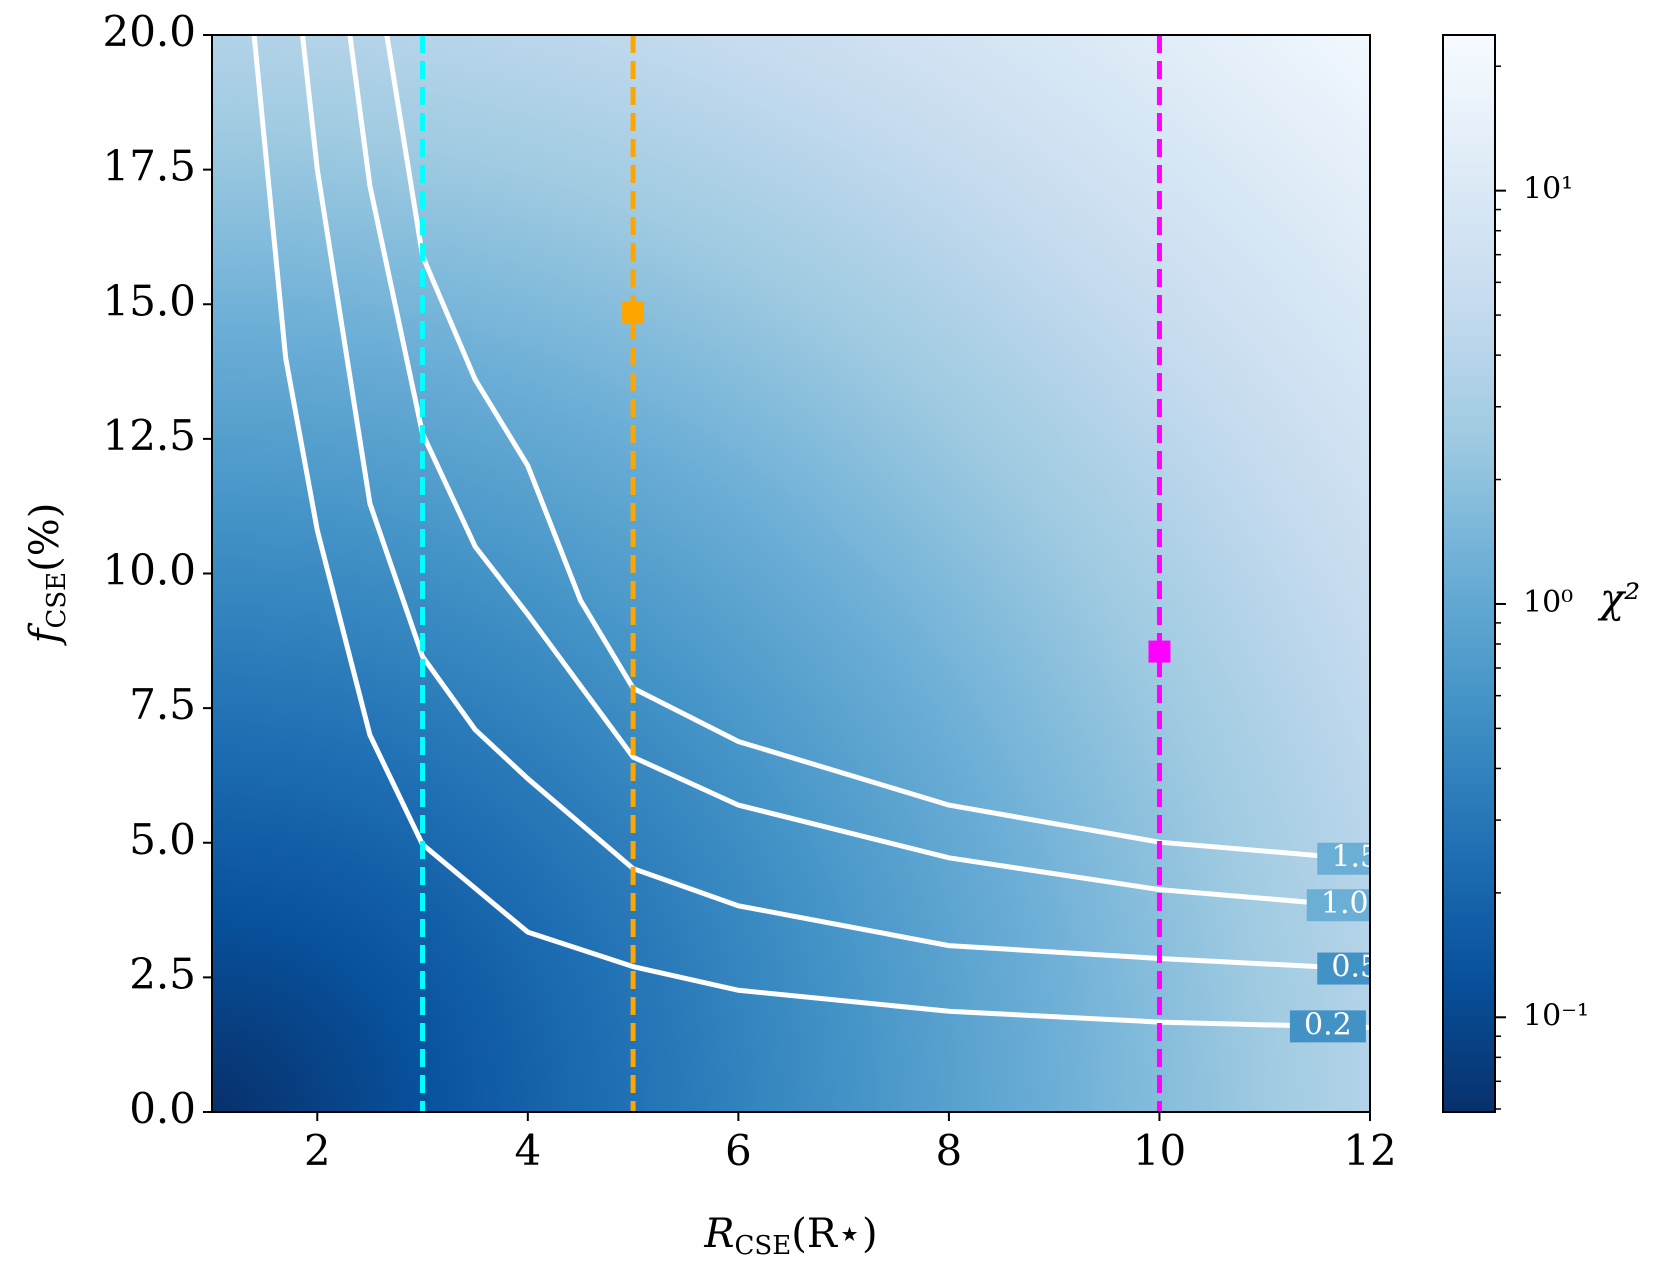 This screenshot has width=1661, height=1279. I want to click on y-tick-label: 20.0, so click(149, 31).